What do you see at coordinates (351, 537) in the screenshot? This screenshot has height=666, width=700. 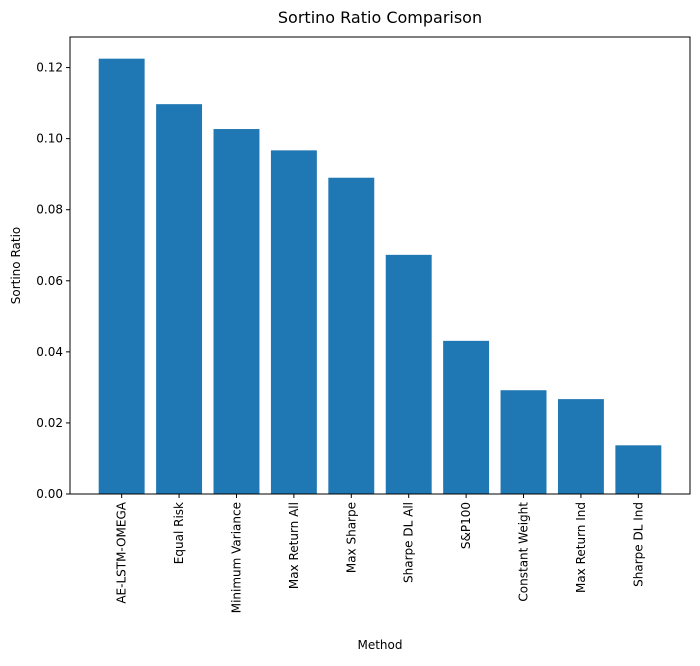 I see `x-tick-label-max-sharpe: Max Sharpe` at bounding box center [351, 537].